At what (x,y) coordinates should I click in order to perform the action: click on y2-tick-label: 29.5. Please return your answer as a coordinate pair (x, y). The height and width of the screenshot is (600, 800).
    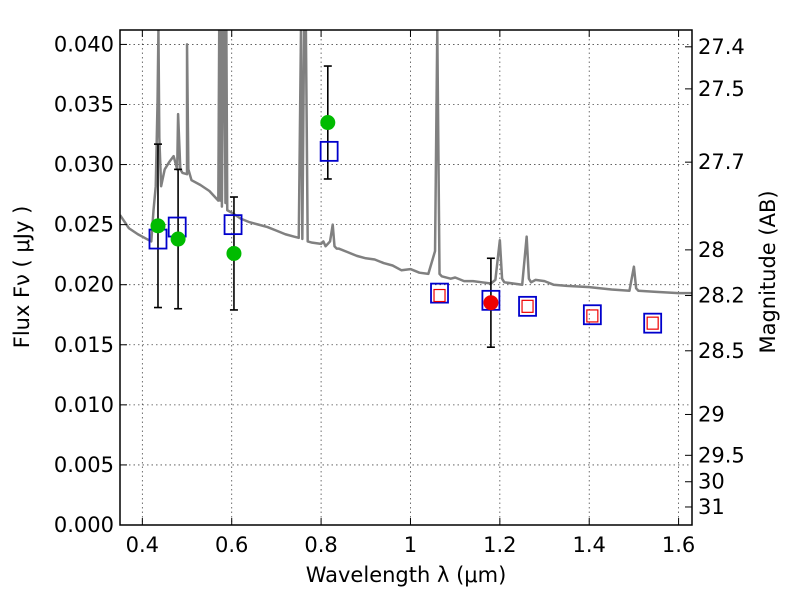
    Looking at the image, I should click on (721, 455).